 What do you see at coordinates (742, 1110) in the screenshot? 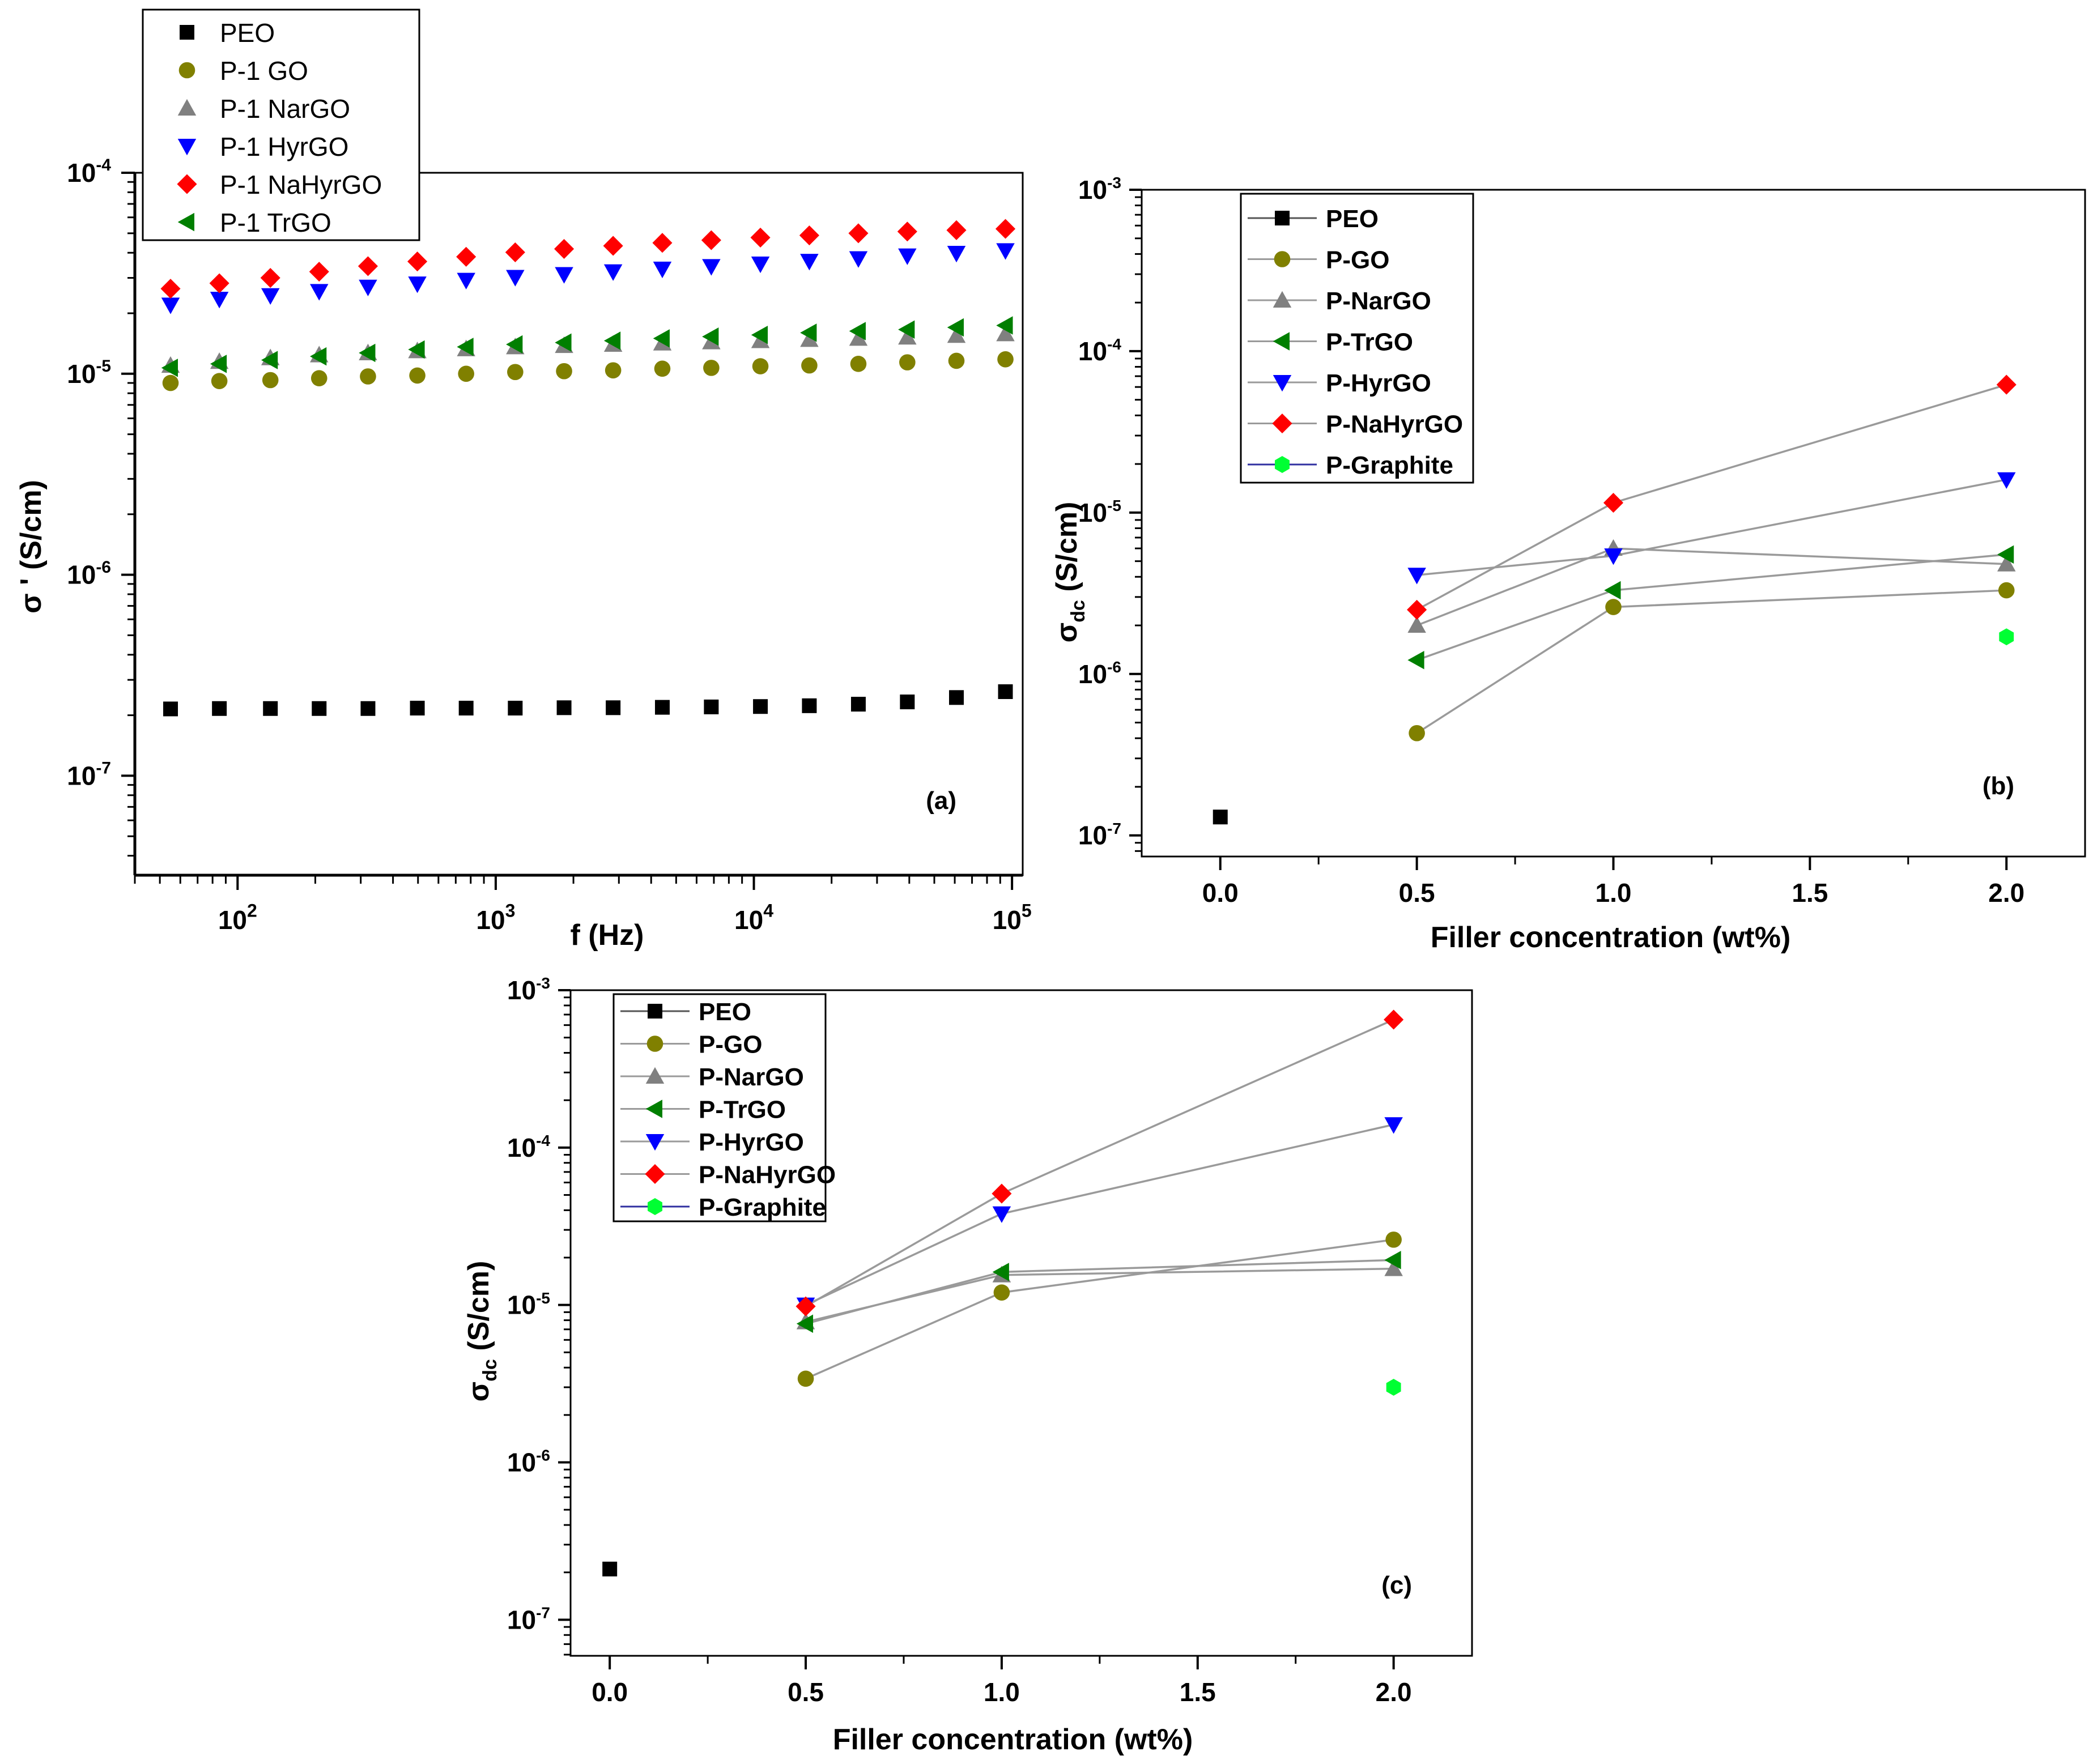
I see `panel-c-legend-label-p-trgo: P-TrGO` at bounding box center [742, 1110].